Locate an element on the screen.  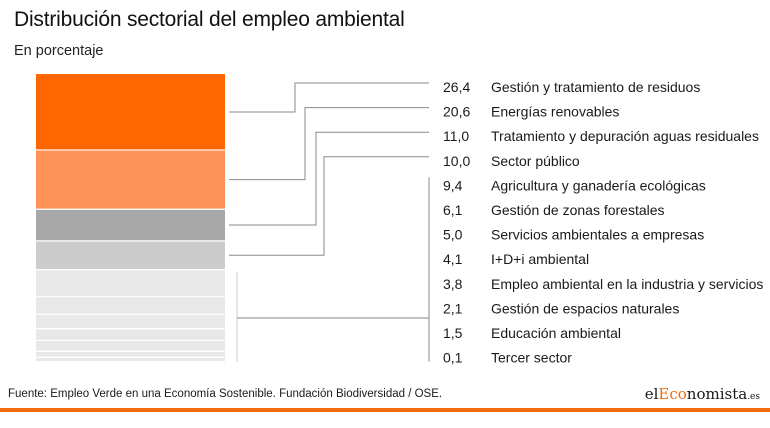
value-label-1: 26,4 is located at coordinates (456, 87).